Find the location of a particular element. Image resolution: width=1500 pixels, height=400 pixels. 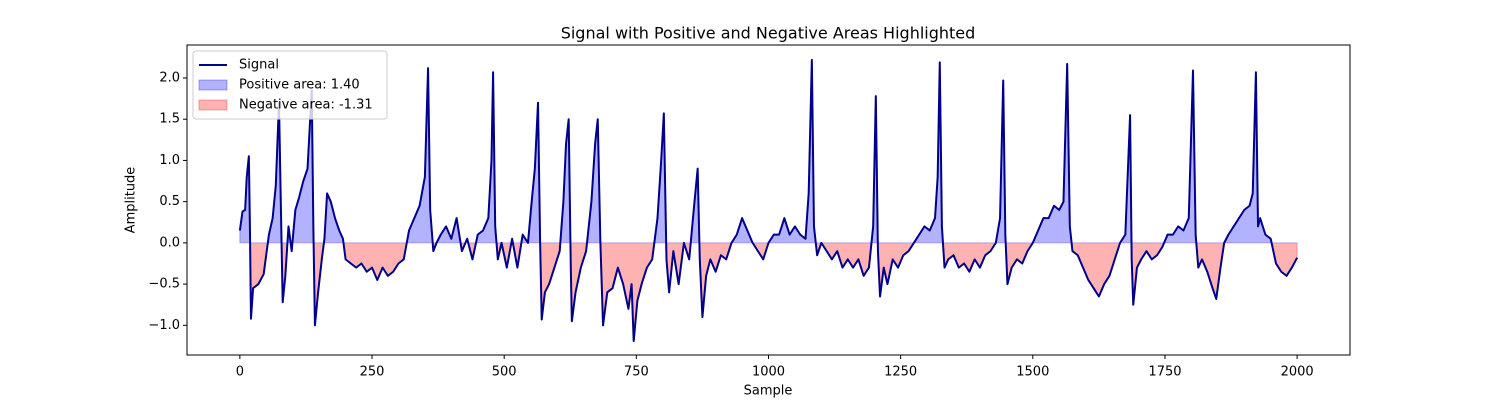

x-tick-label: 500 is located at coordinates (504, 372).